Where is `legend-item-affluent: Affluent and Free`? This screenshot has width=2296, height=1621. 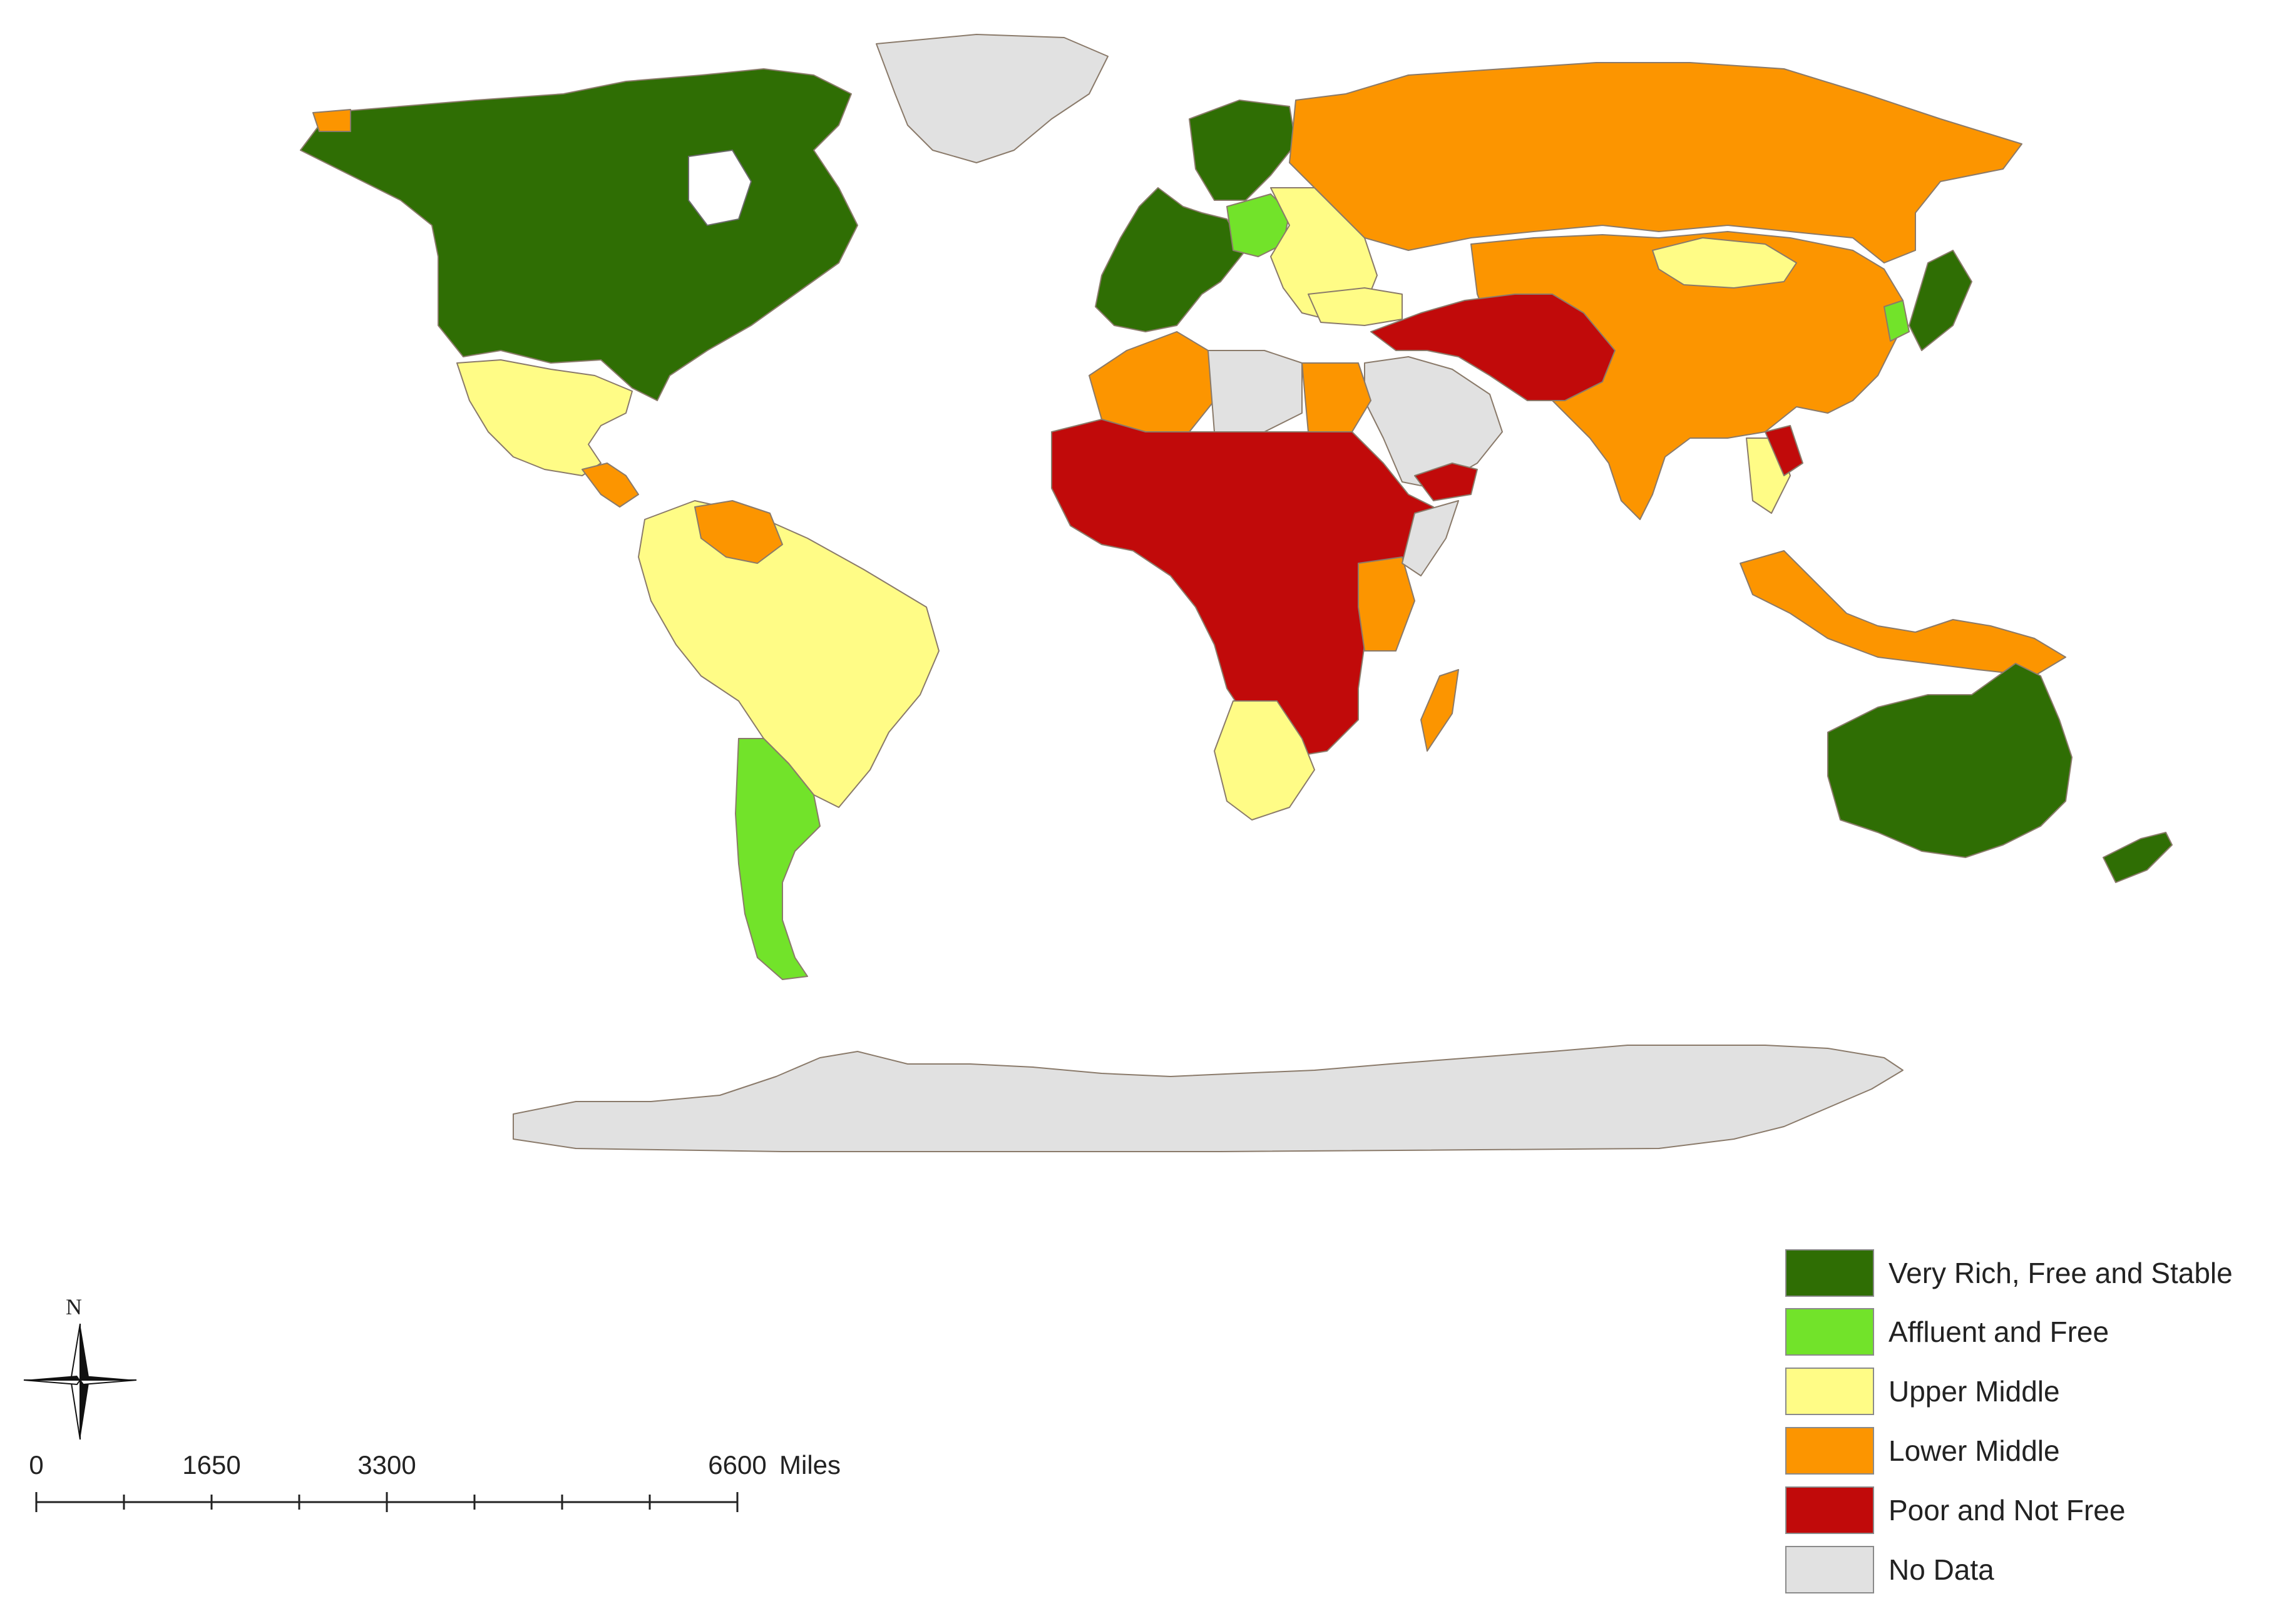
legend-item-affluent: Affluent and Free is located at coordinates (1947, 1332).